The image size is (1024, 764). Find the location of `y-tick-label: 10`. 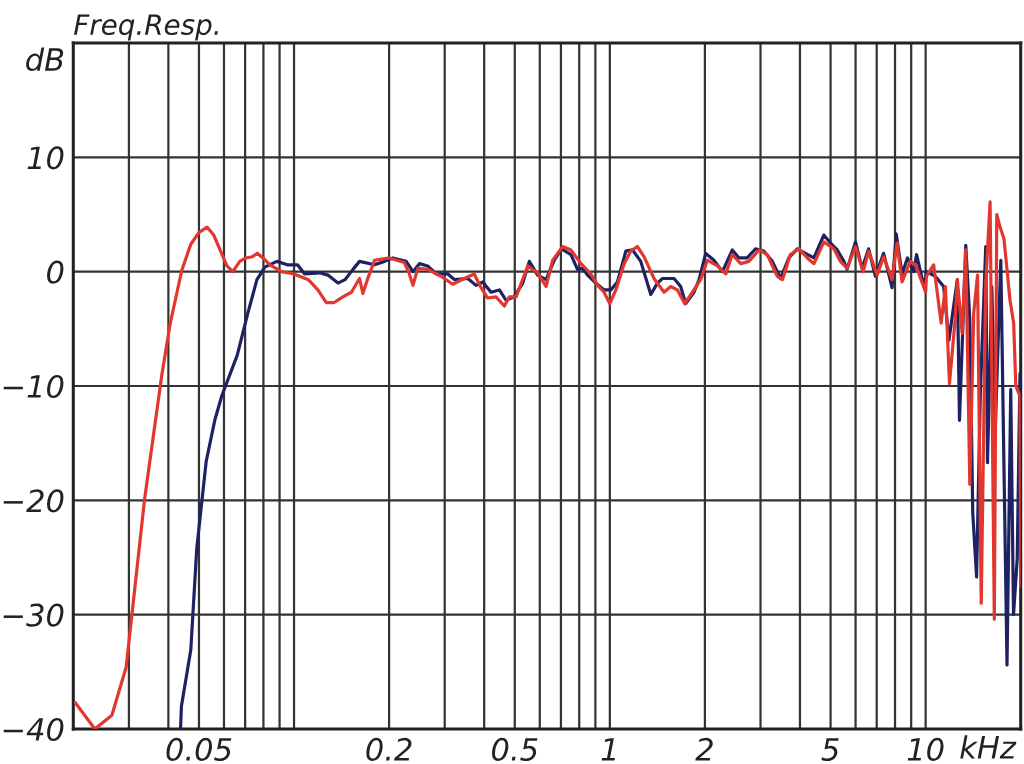

y-tick-label: 10 is located at coordinates (45, 158).